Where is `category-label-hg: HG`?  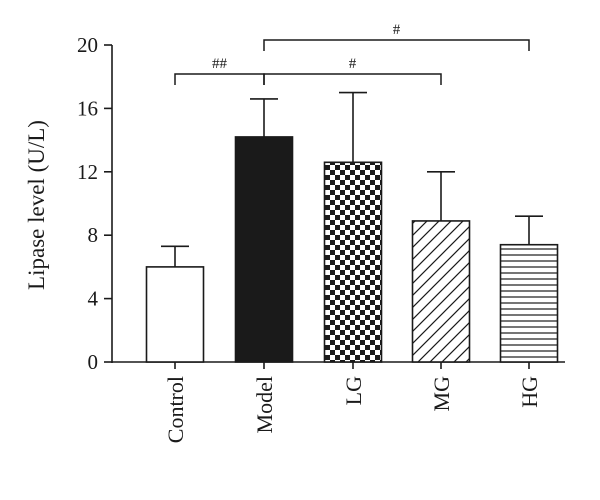
category-label-hg: HG is located at coordinates (529, 392).